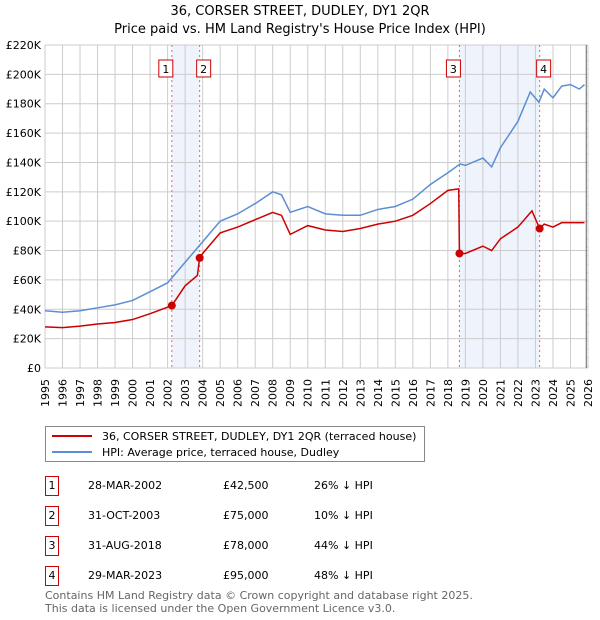 The image size is (600, 620). Describe the element at coordinates (27, 309) in the screenshot. I see `y-tick-label: £40K` at that location.